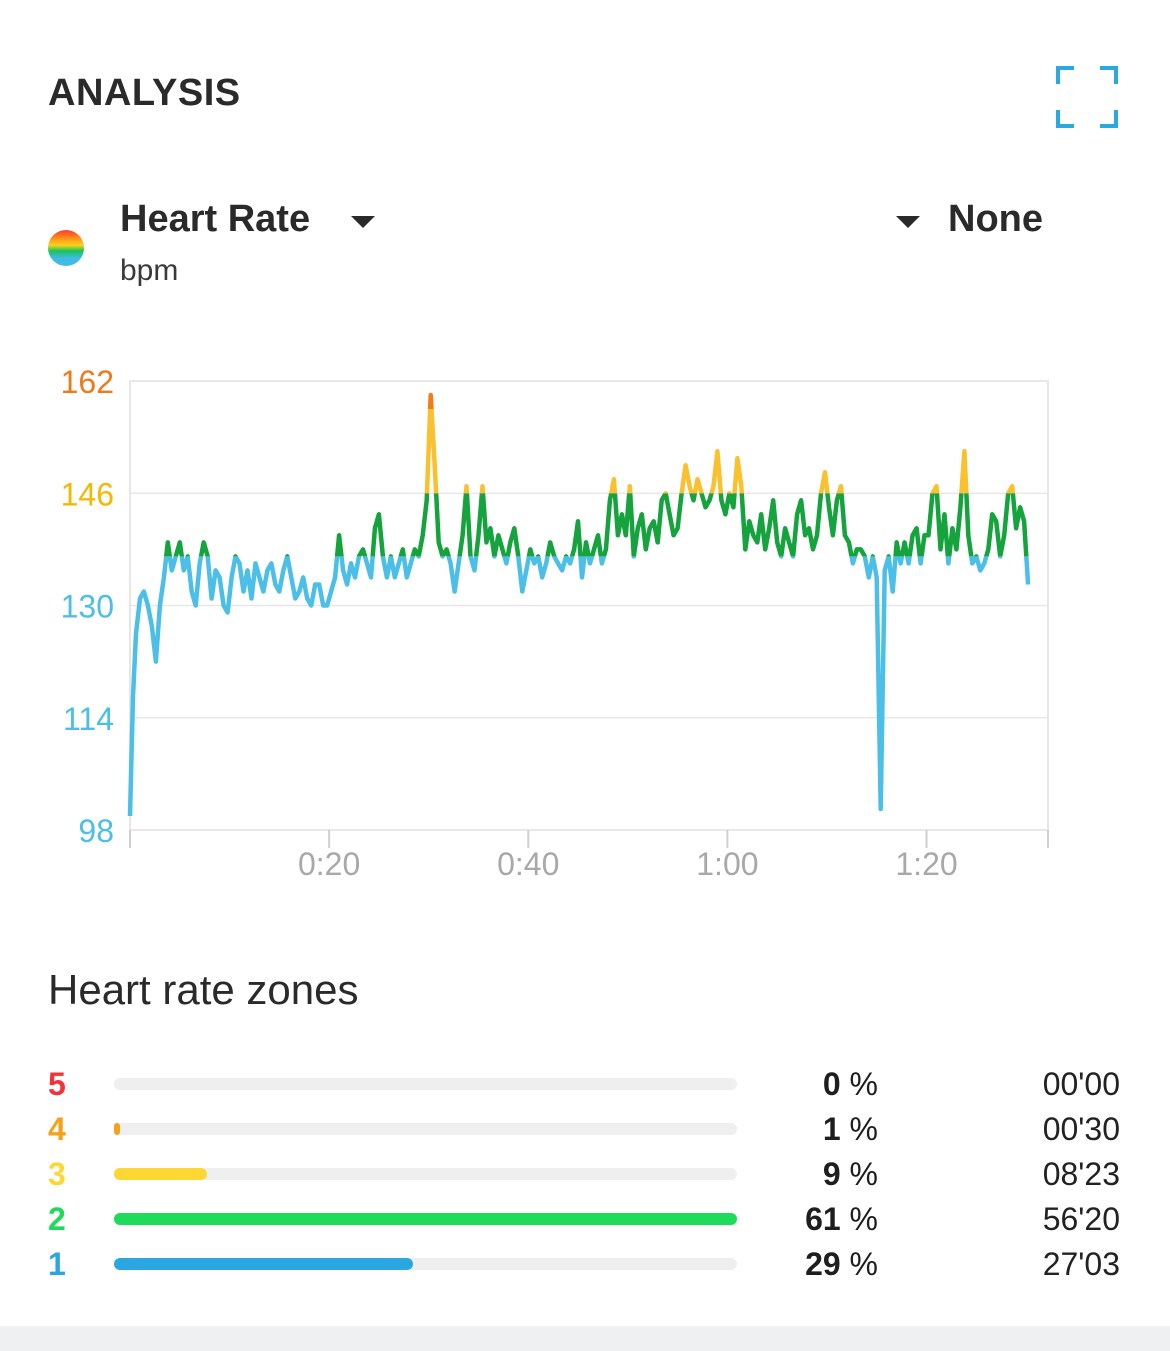  Describe the element at coordinates (66, 248) in the screenshot. I see `heart-rate-zone-dot-icon` at that location.